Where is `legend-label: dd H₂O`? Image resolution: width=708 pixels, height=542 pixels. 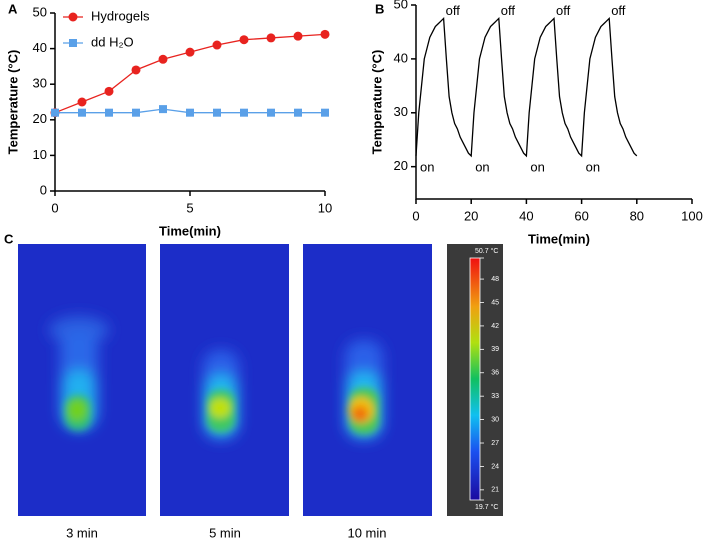 legend-label: dd H₂O is located at coordinates (112, 41).